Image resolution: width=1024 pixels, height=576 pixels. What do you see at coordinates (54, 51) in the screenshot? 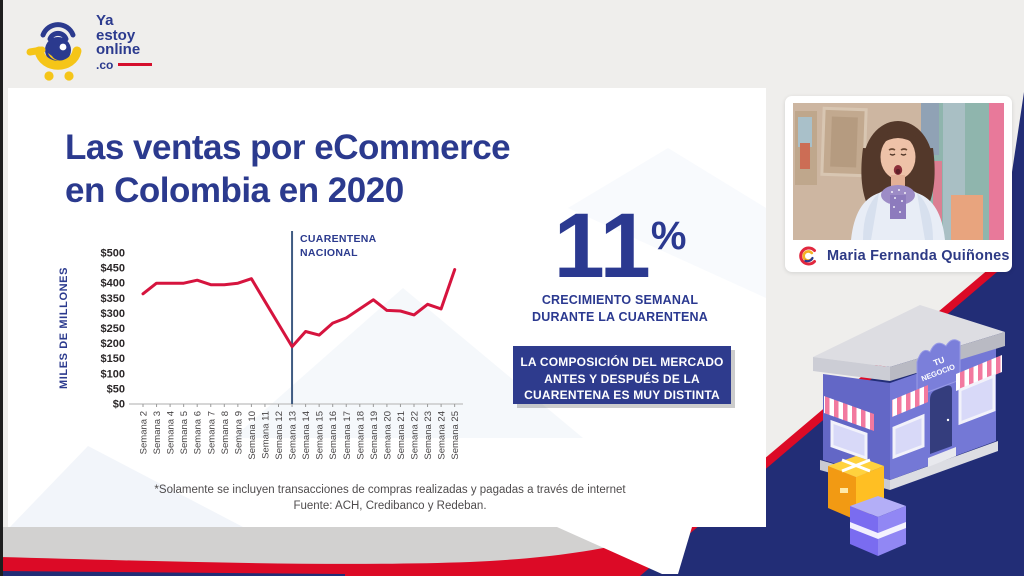
I see `cart-wifi-icon` at bounding box center [54, 51].